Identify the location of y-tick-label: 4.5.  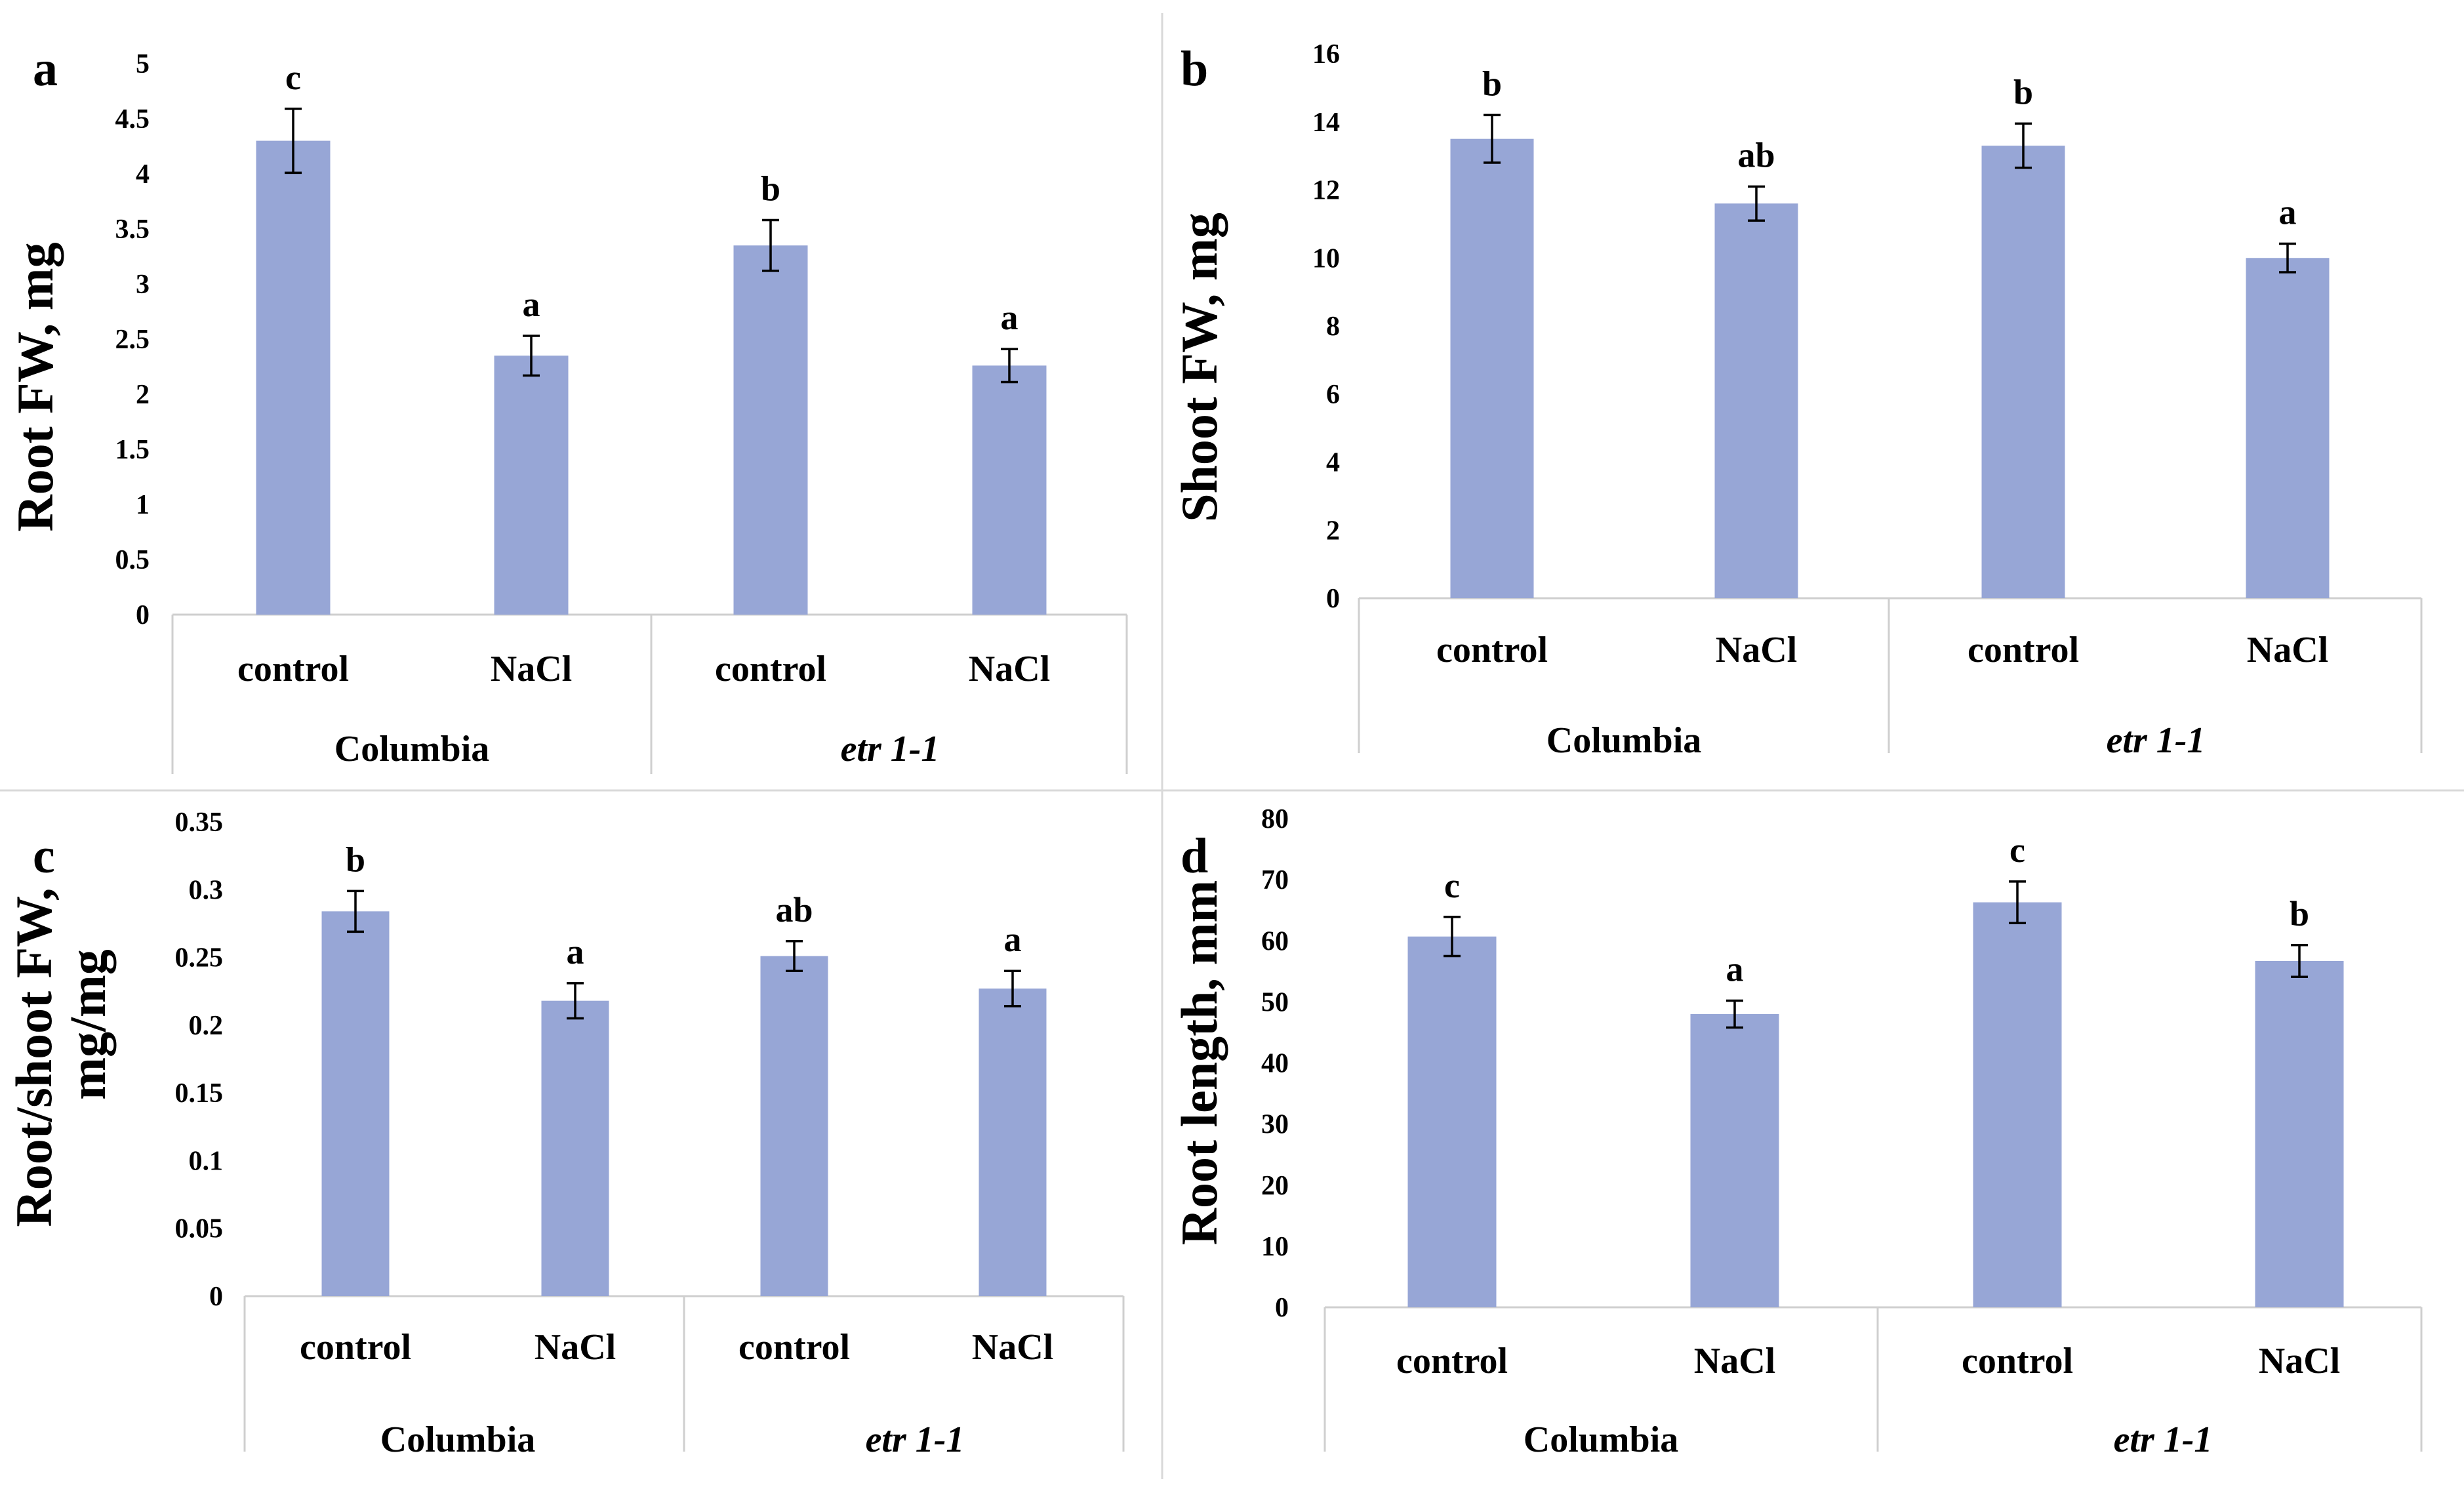
(132, 119).